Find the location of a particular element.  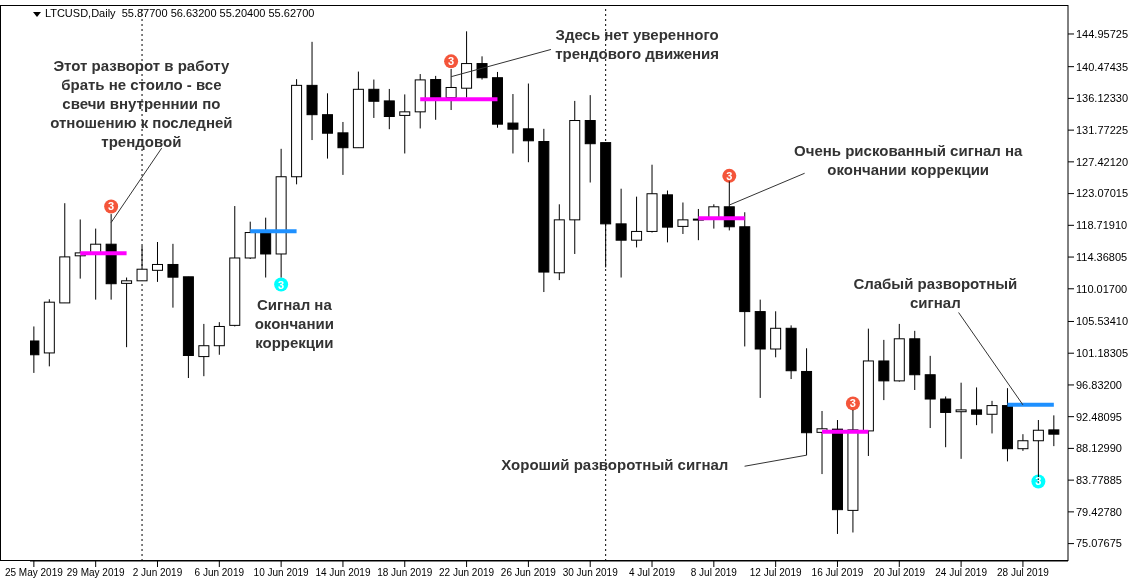

annotation: Здесь нет уверенного трендового движения is located at coordinates (637, 44).